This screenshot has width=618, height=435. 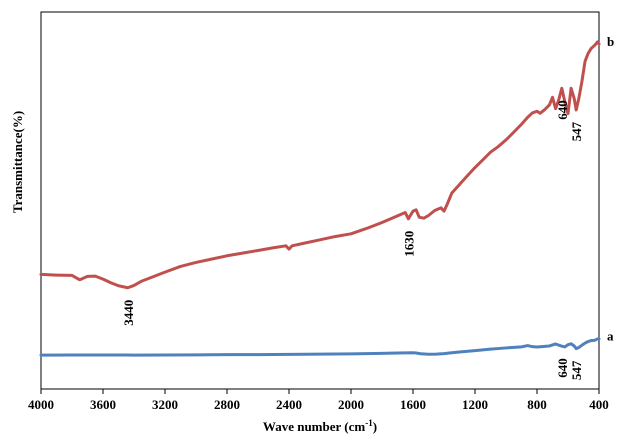 I want to click on x-axis-ticks: 4000 3600 3200 2800 2400 2000 1600 1200 800 400, so click(x=318, y=400).